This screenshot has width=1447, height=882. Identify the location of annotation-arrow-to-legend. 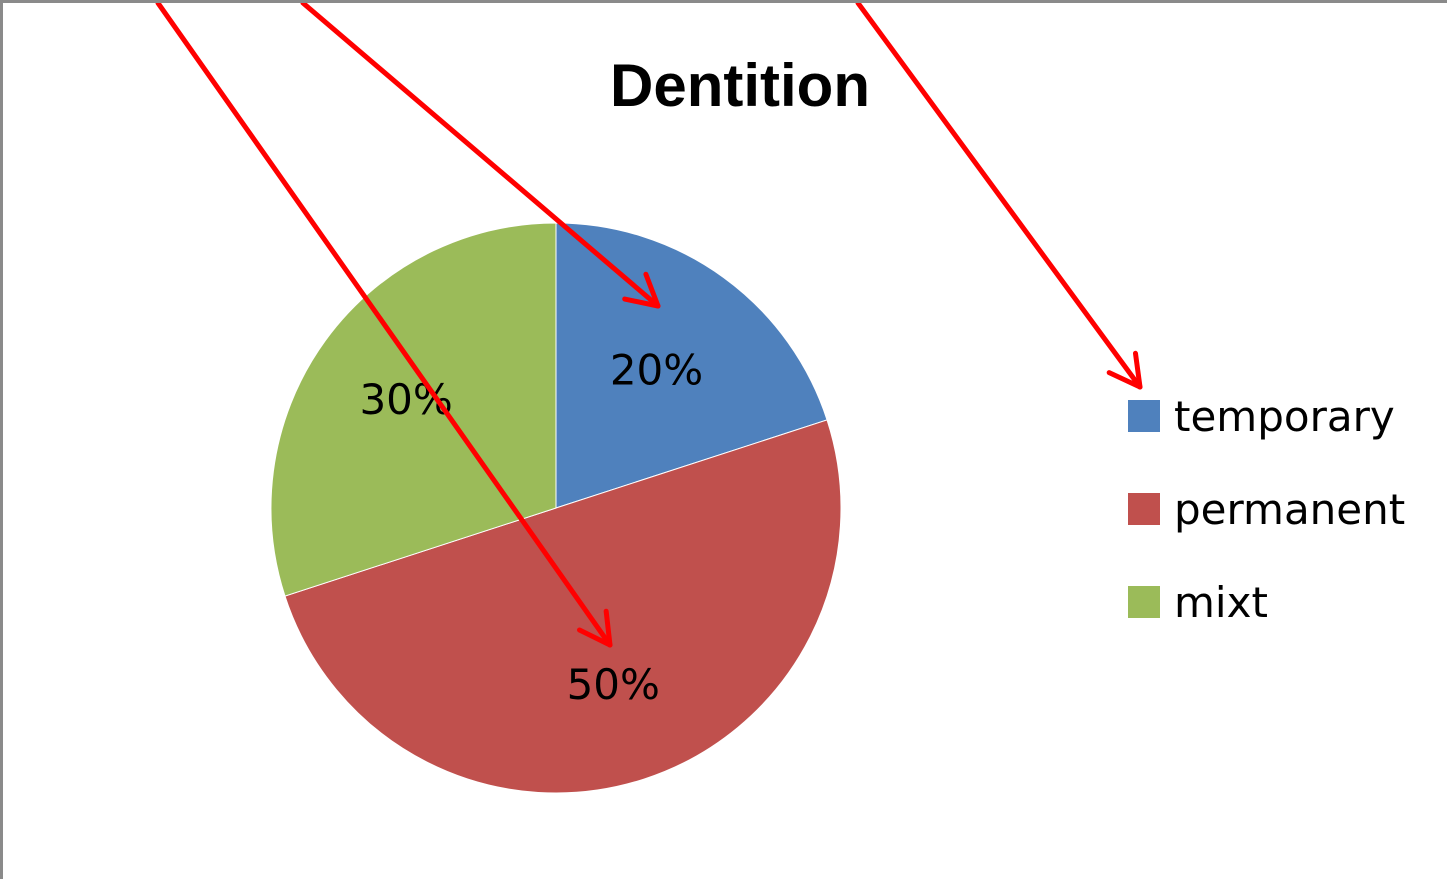
(999, 196).